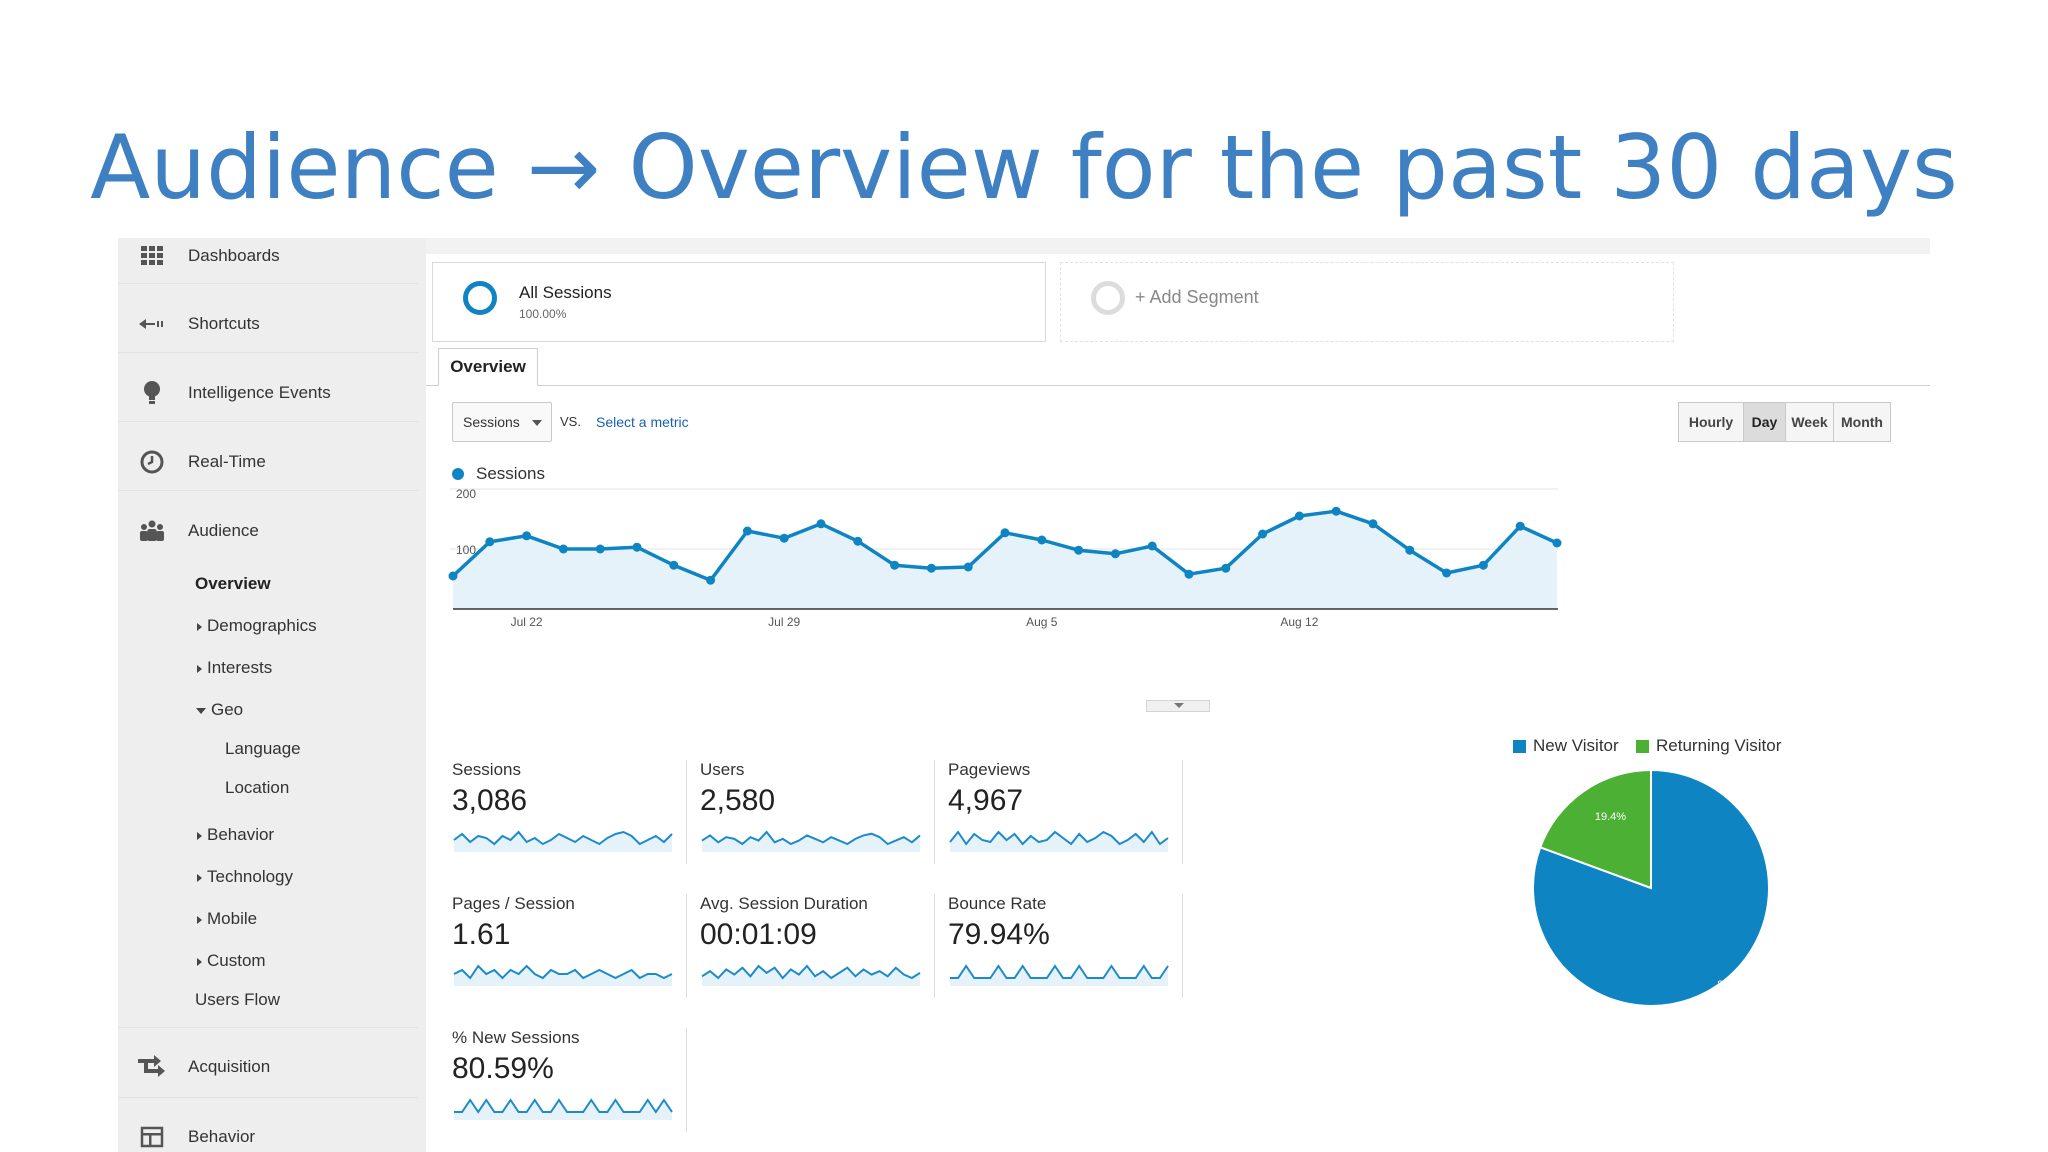  I want to click on segment-all-sessions: All Sessions 100.00%, so click(739, 302).